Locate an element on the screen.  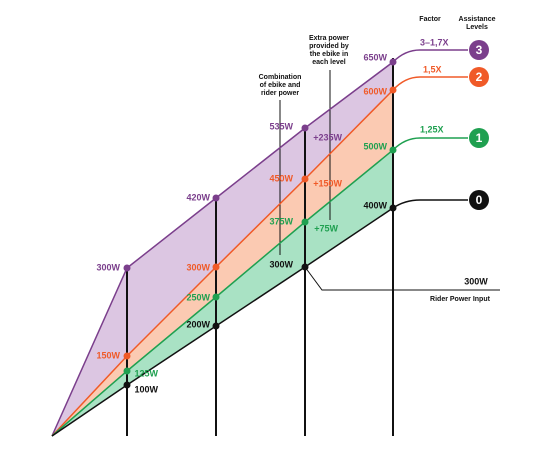
value-label: 250W is located at coordinates (198, 297).